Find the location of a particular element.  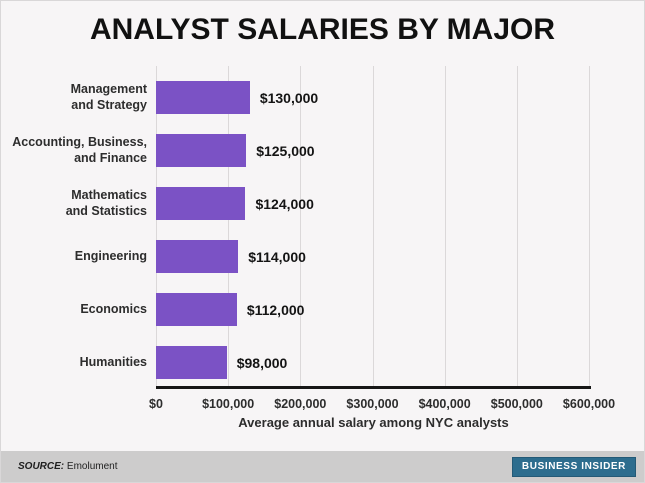

x-tick-label: $0 is located at coordinates (156, 404).